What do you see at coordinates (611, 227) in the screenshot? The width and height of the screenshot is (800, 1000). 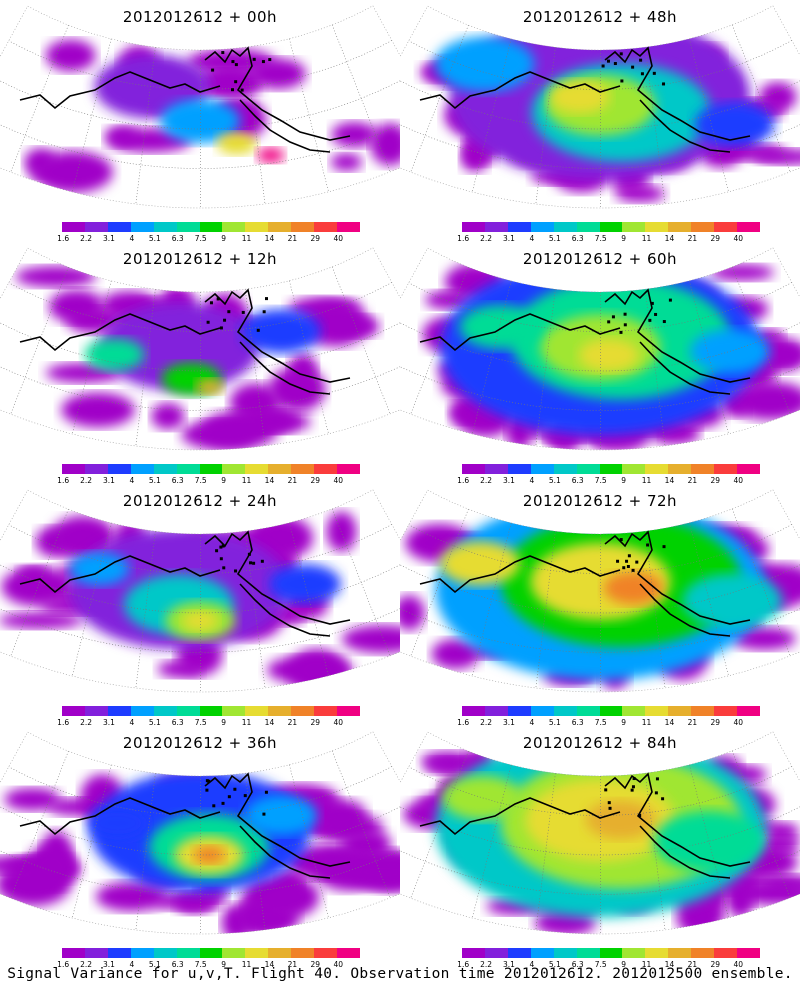 I see `colorbar` at bounding box center [611, 227].